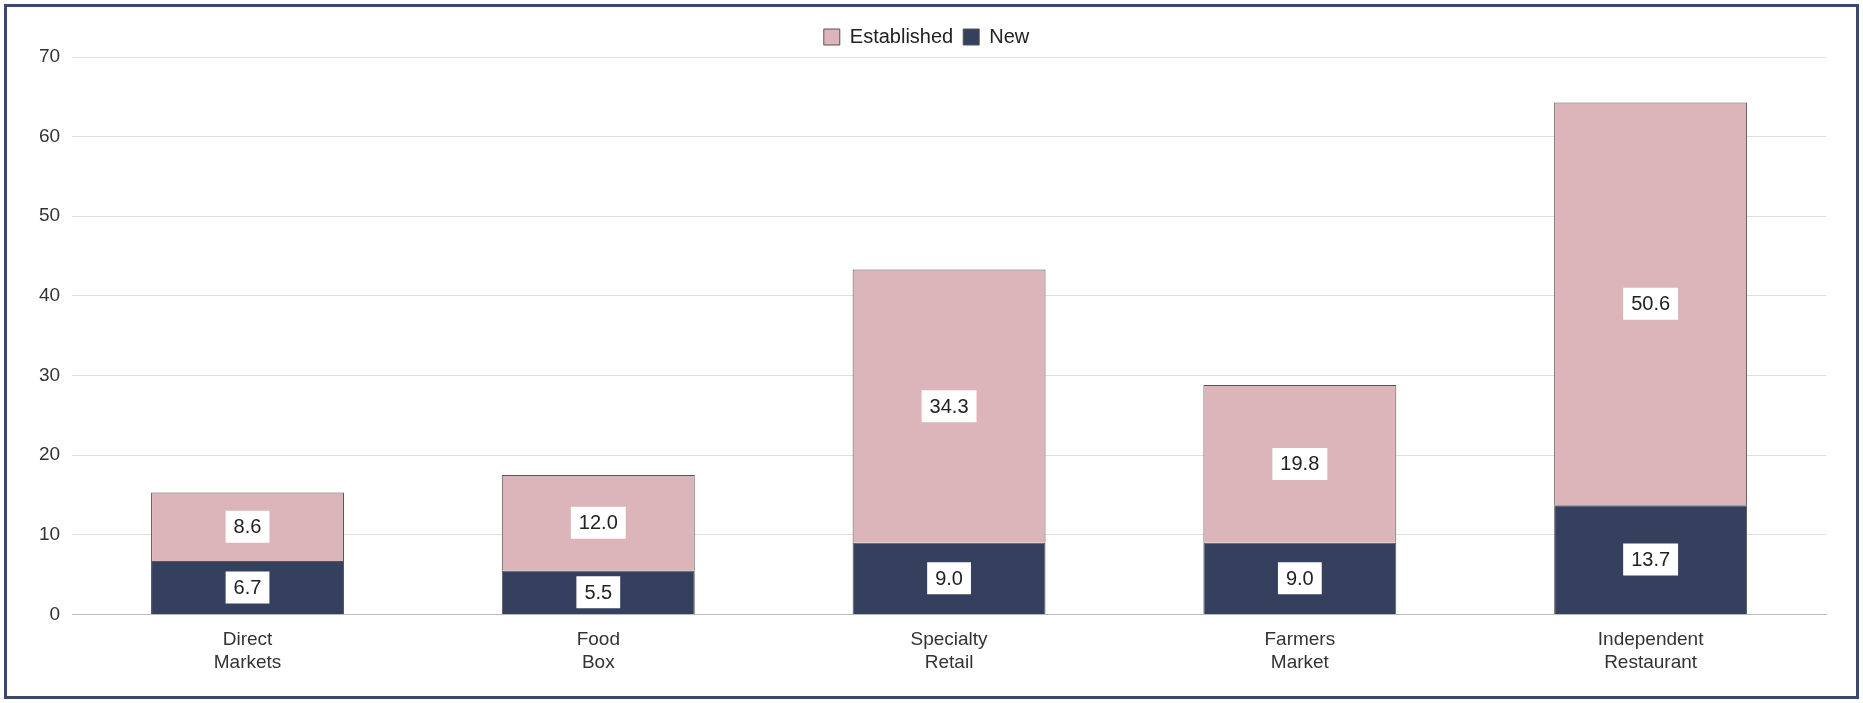  Describe the element at coordinates (49, 135) in the screenshot. I see `y-tick-label: 60` at that location.